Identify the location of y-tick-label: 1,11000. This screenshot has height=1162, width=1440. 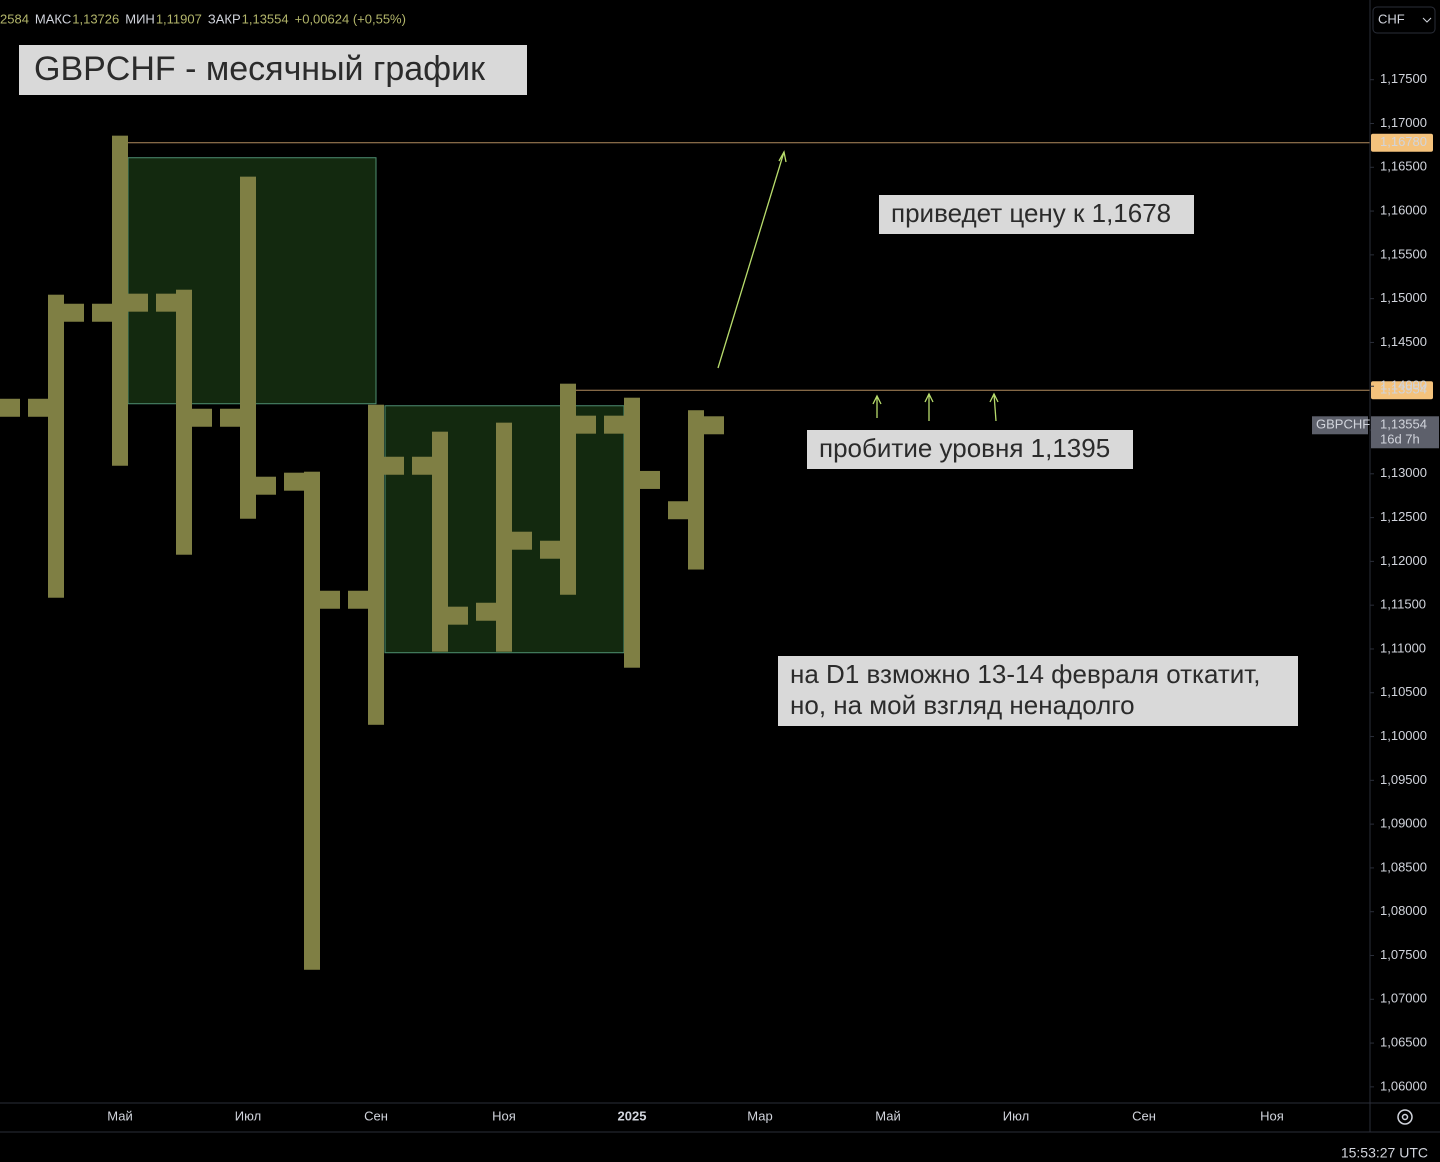
(1403, 647).